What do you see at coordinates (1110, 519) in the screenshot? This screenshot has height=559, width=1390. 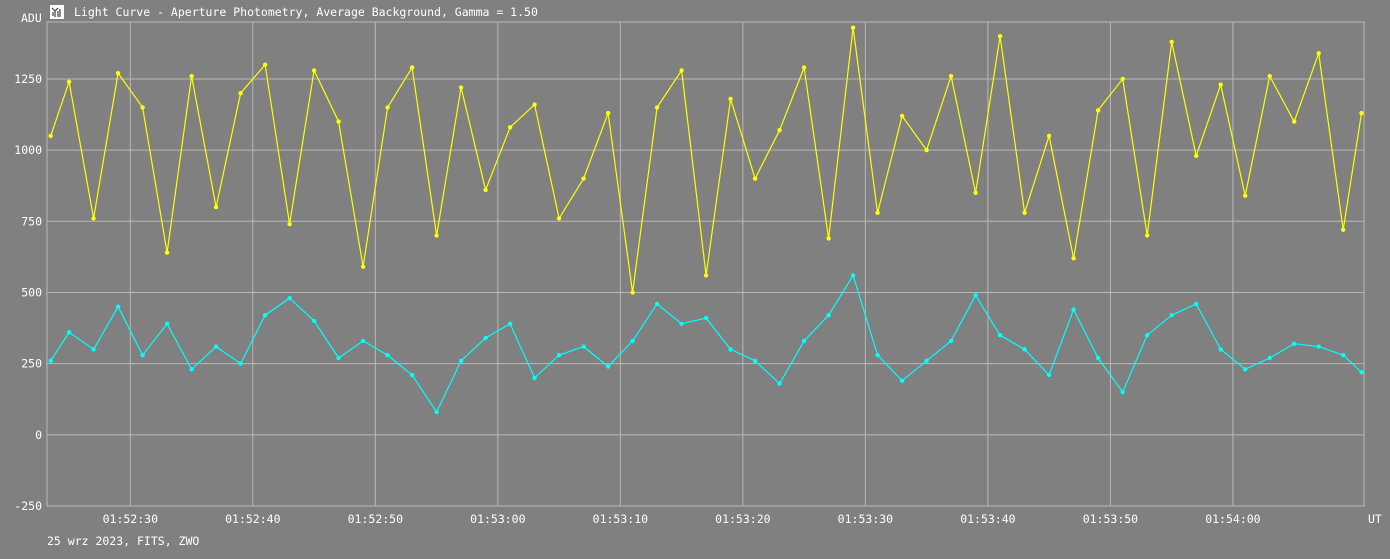 I see `x-tick-label: 01:53:50` at bounding box center [1110, 519].